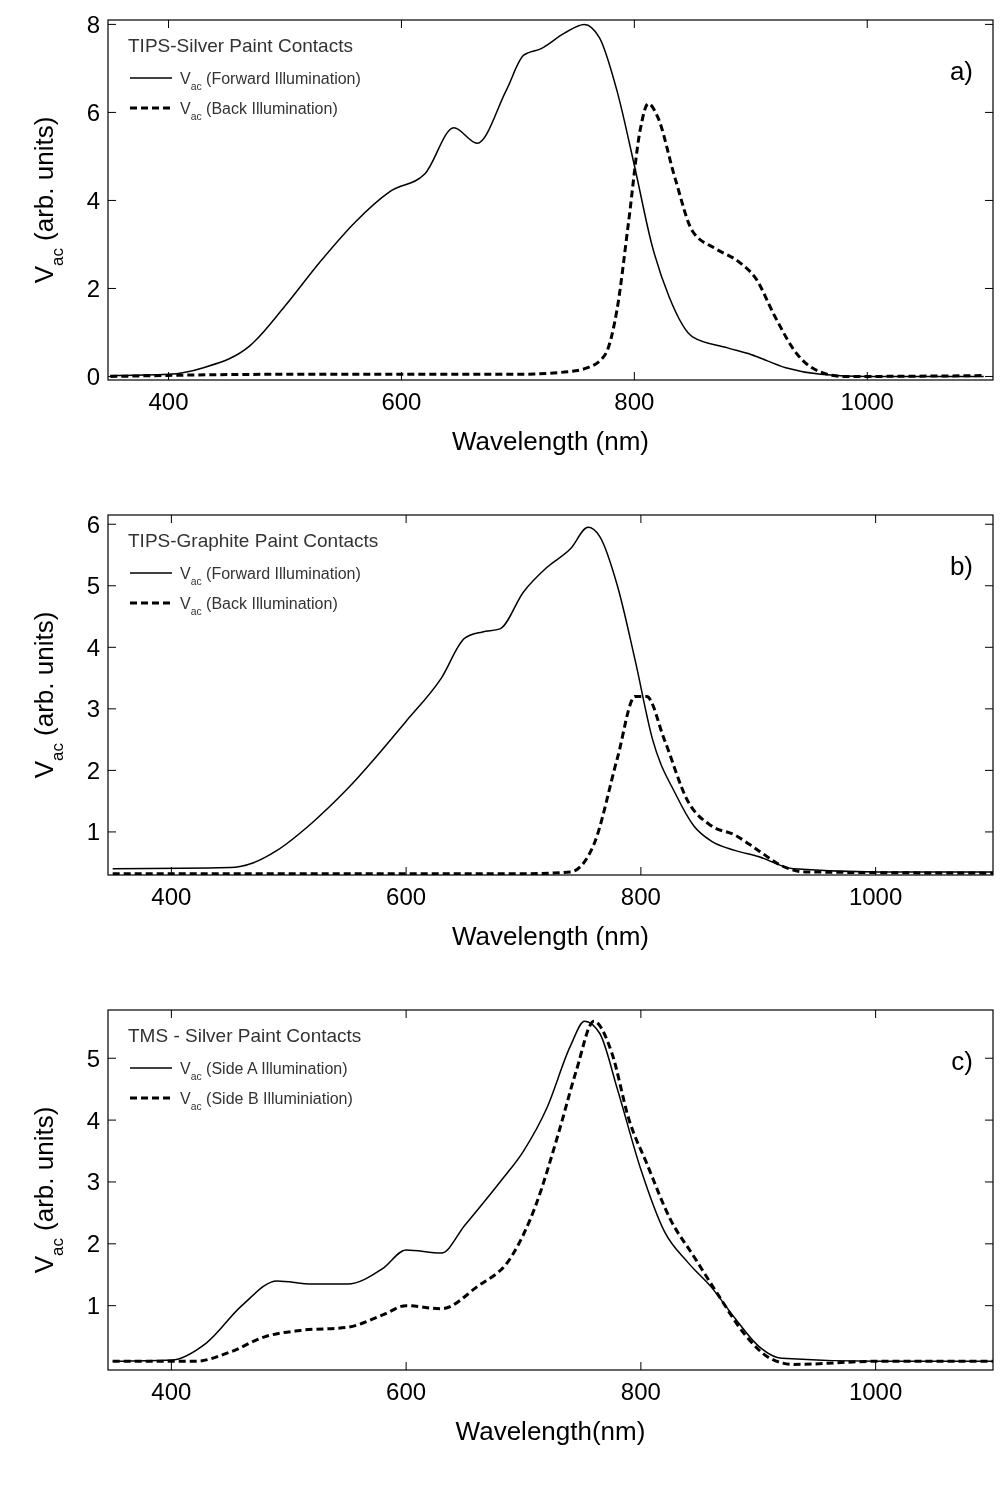 This screenshot has height=1491, width=1005. What do you see at coordinates (245, 1035) in the screenshot?
I see `legend-title: TMS - Silver Paint Contacts` at bounding box center [245, 1035].